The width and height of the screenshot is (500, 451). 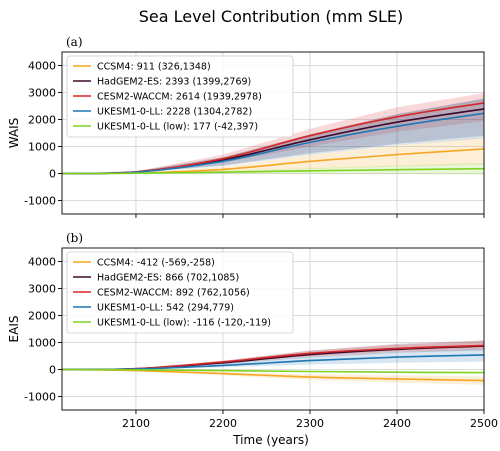 What do you see at coordinates (273, 377) in the screenshot?
I see `panel-1-series-0-band` at bounding box center [273, 377].